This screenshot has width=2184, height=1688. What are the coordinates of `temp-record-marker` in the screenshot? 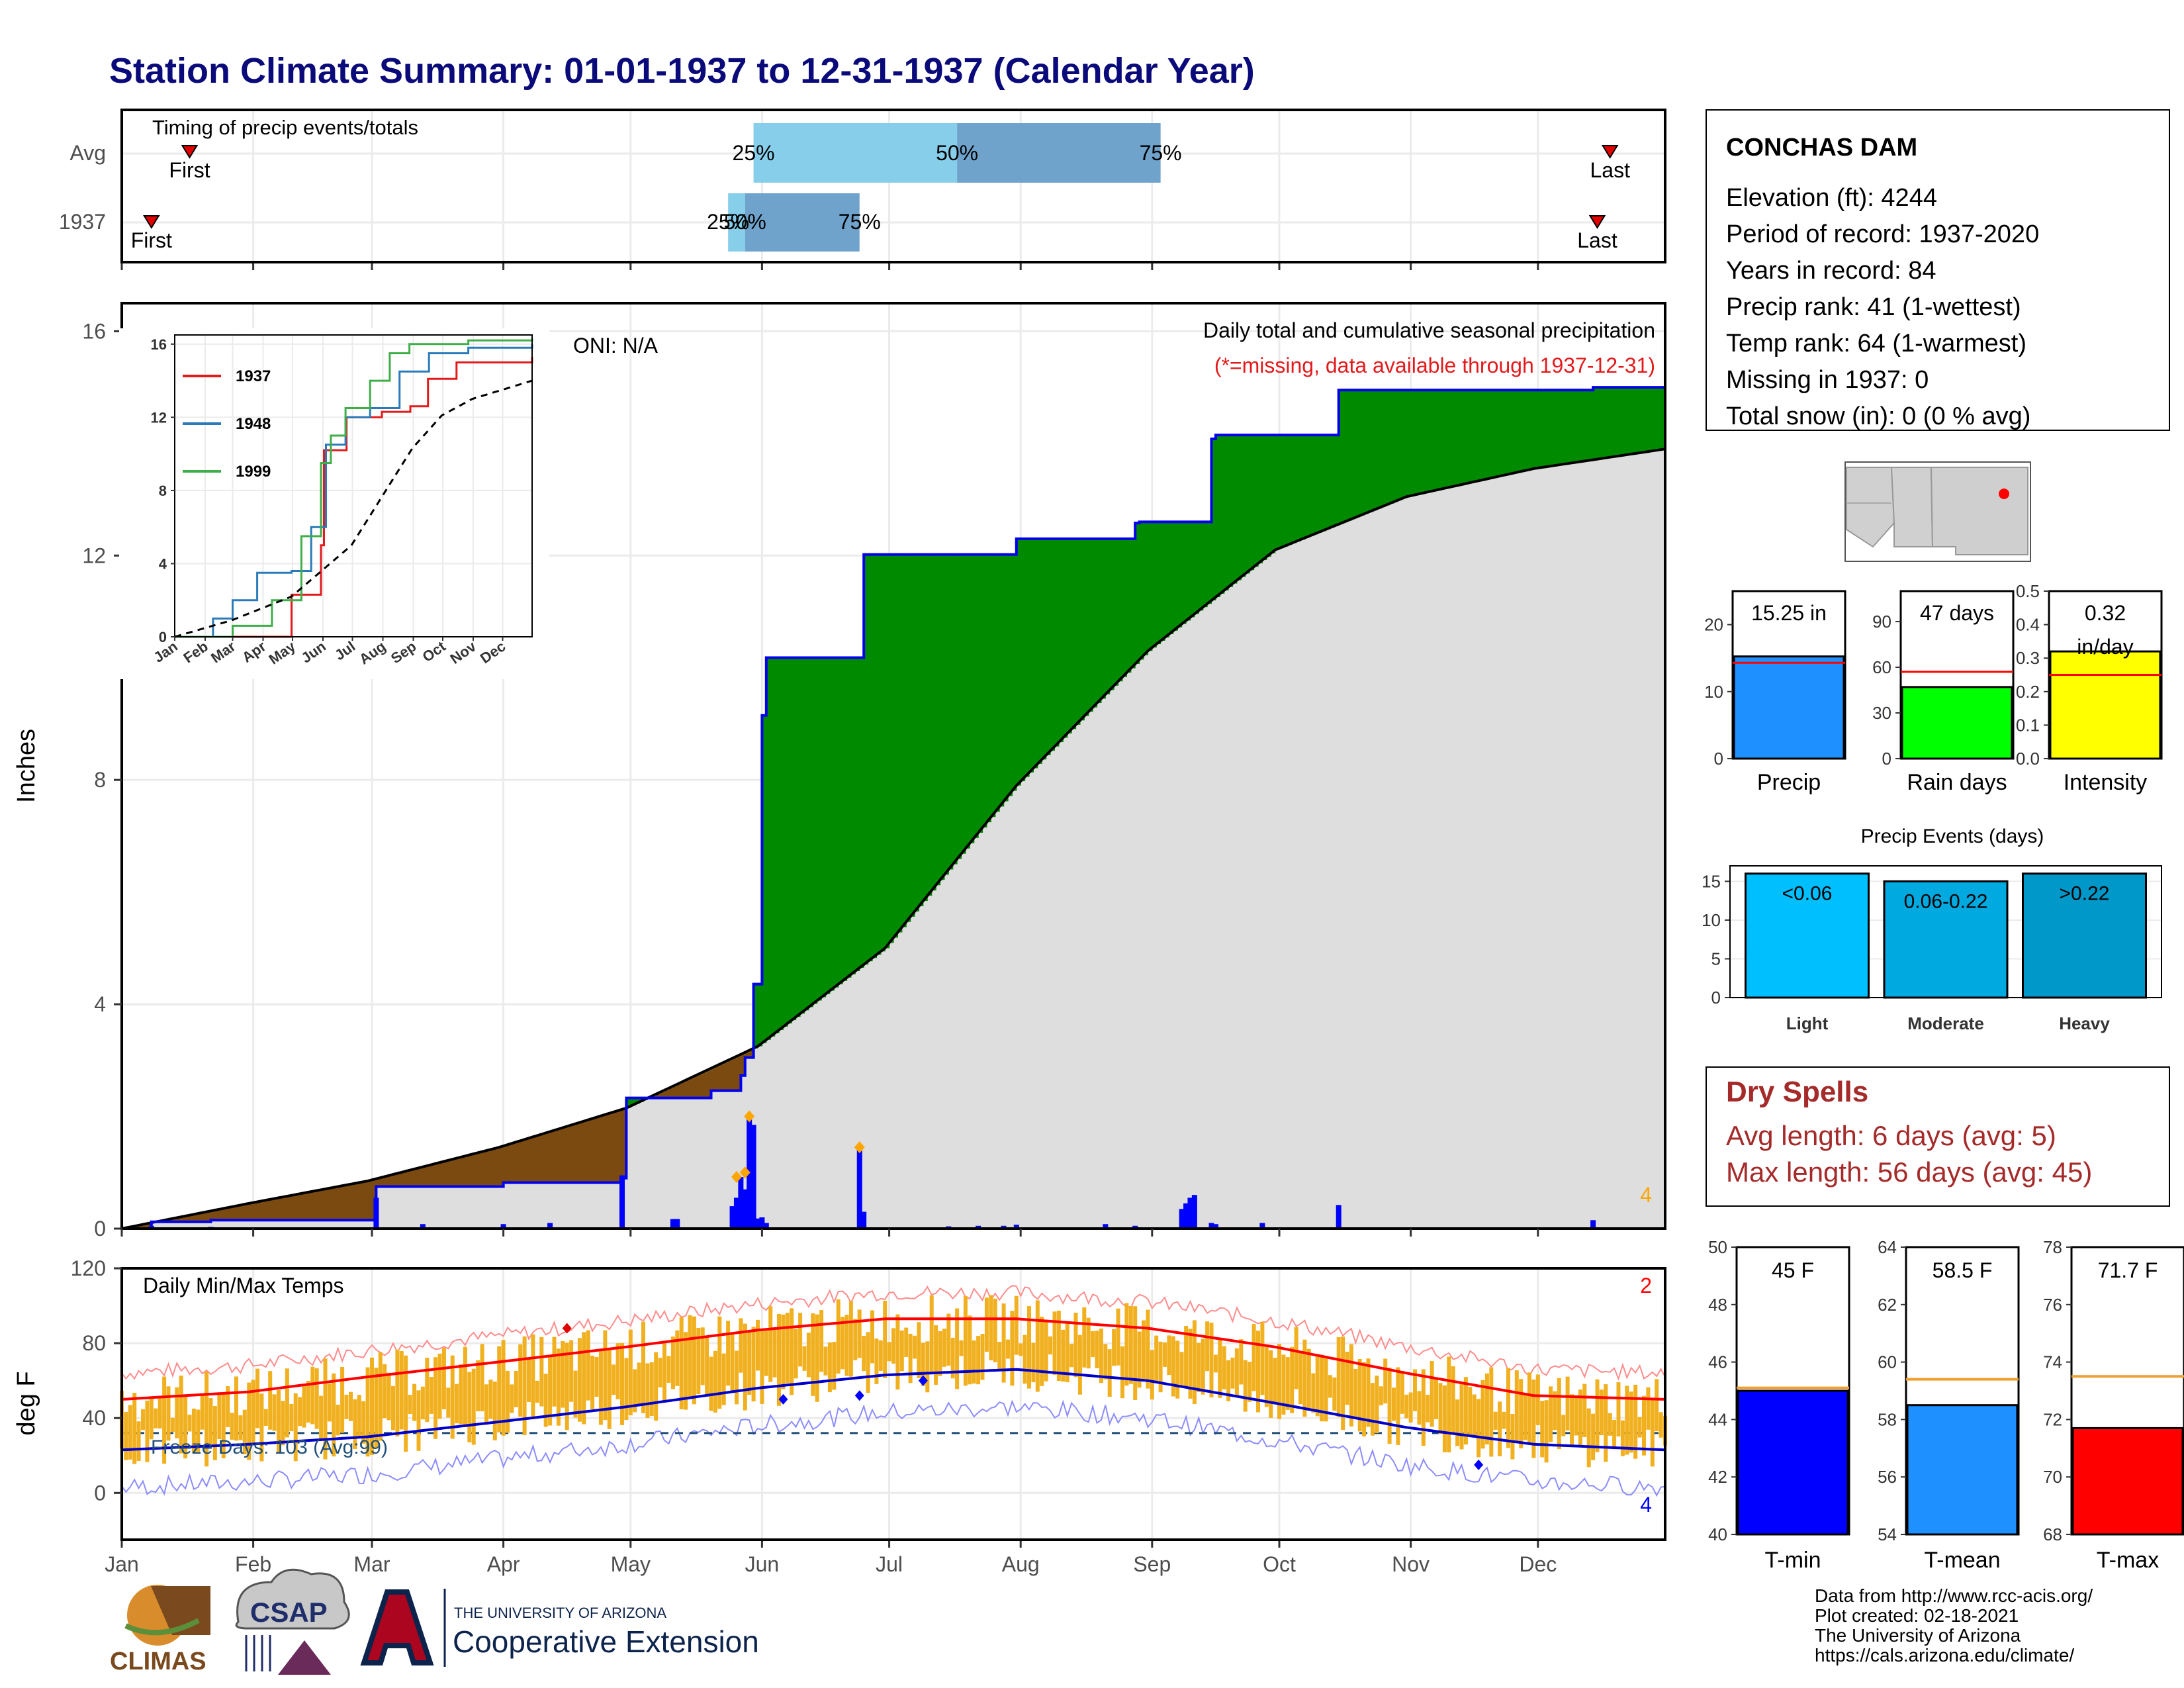 It's located at (567, 1328).